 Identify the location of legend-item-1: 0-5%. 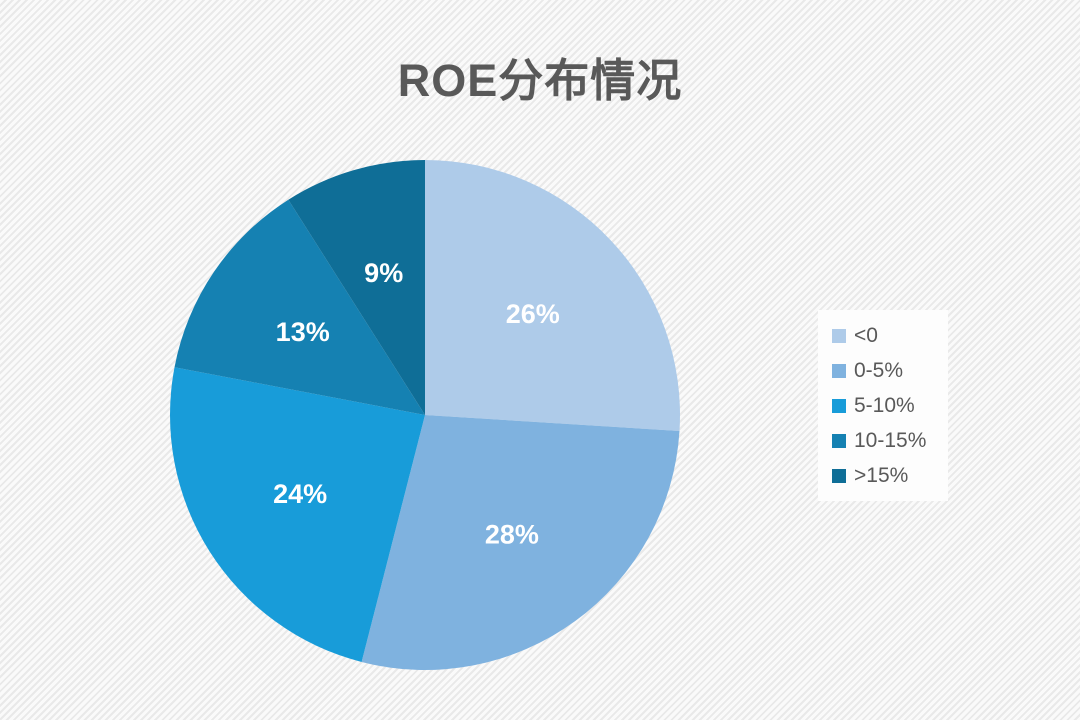
(881, 370).